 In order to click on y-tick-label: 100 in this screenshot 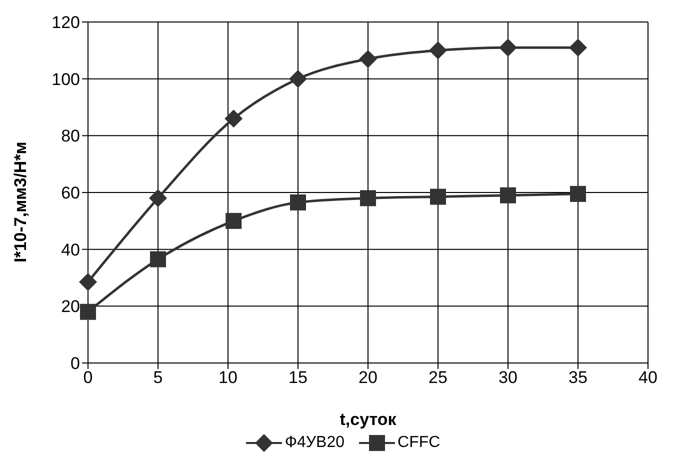, I will do `click(66, 79)`.